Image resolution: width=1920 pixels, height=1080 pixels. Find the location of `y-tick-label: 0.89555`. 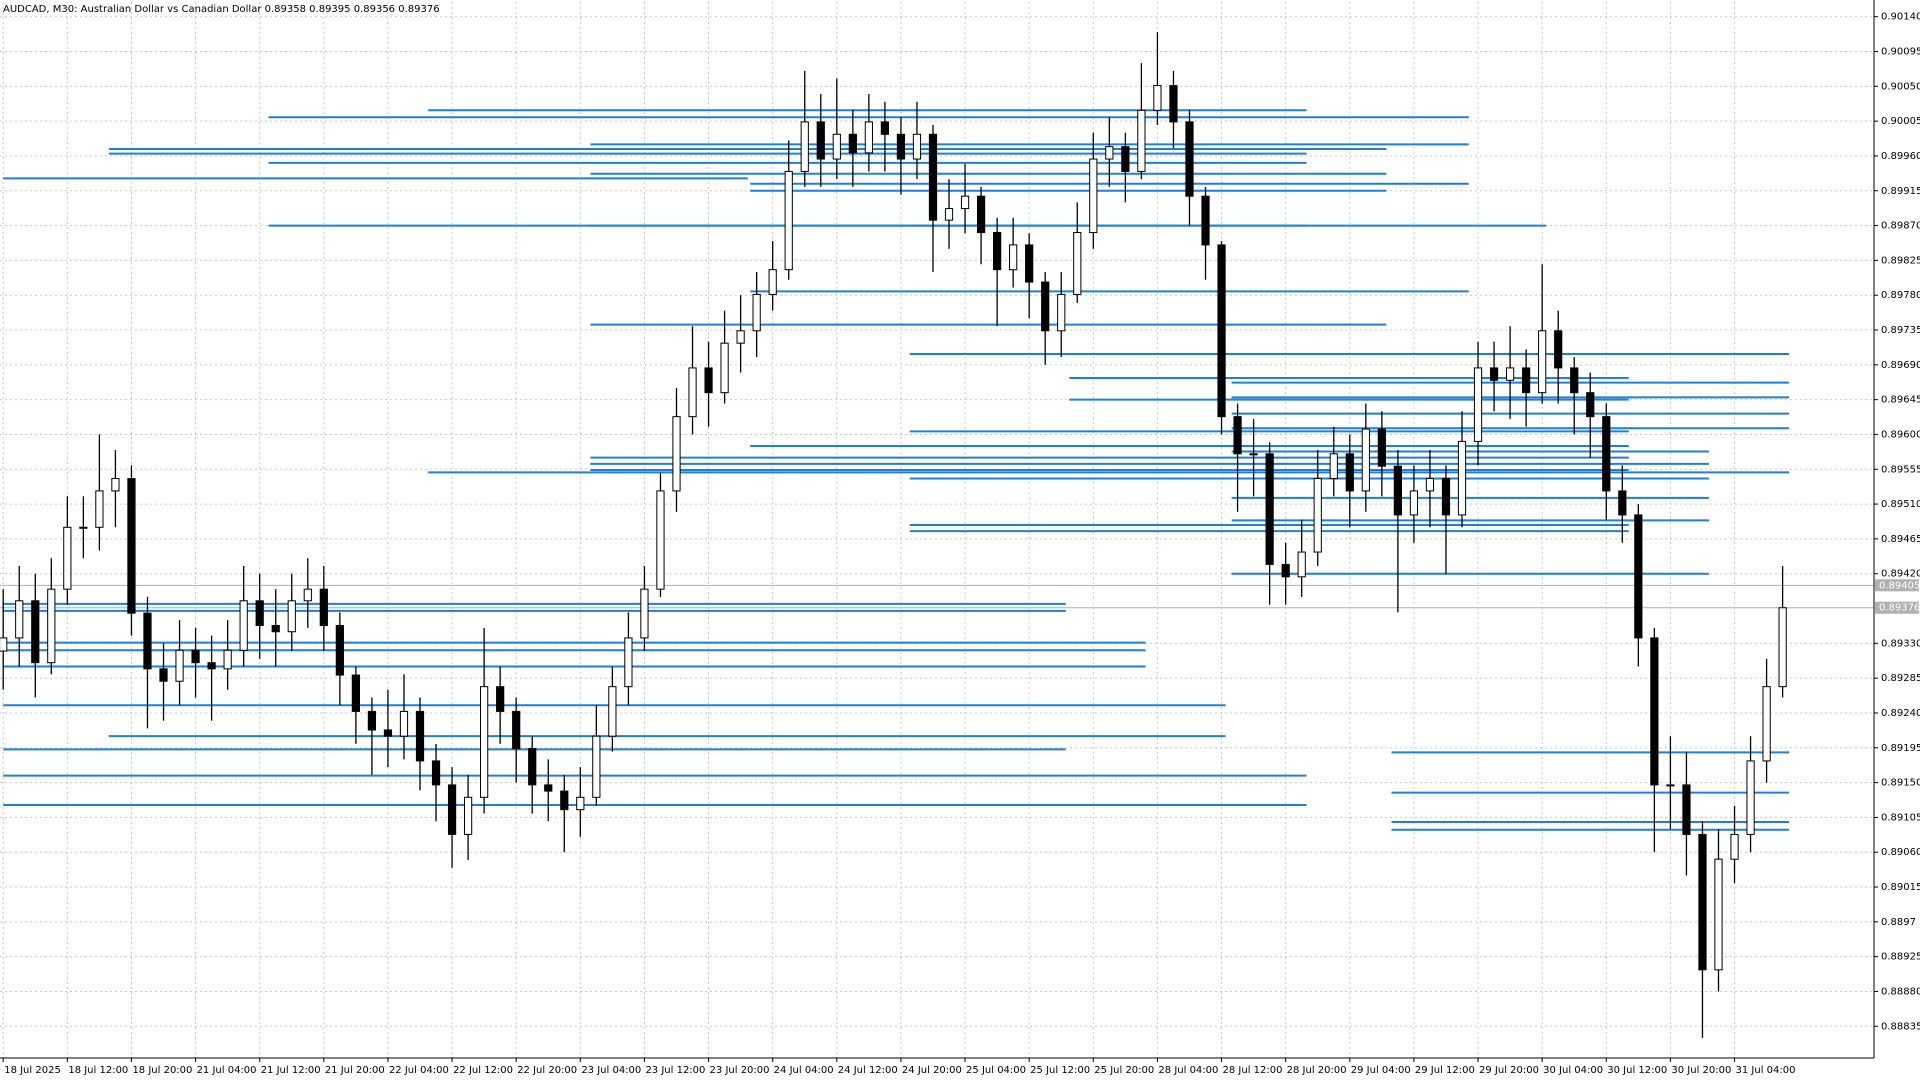

y-tick-label: 0.89555 is located at coordinates (1900, 469).